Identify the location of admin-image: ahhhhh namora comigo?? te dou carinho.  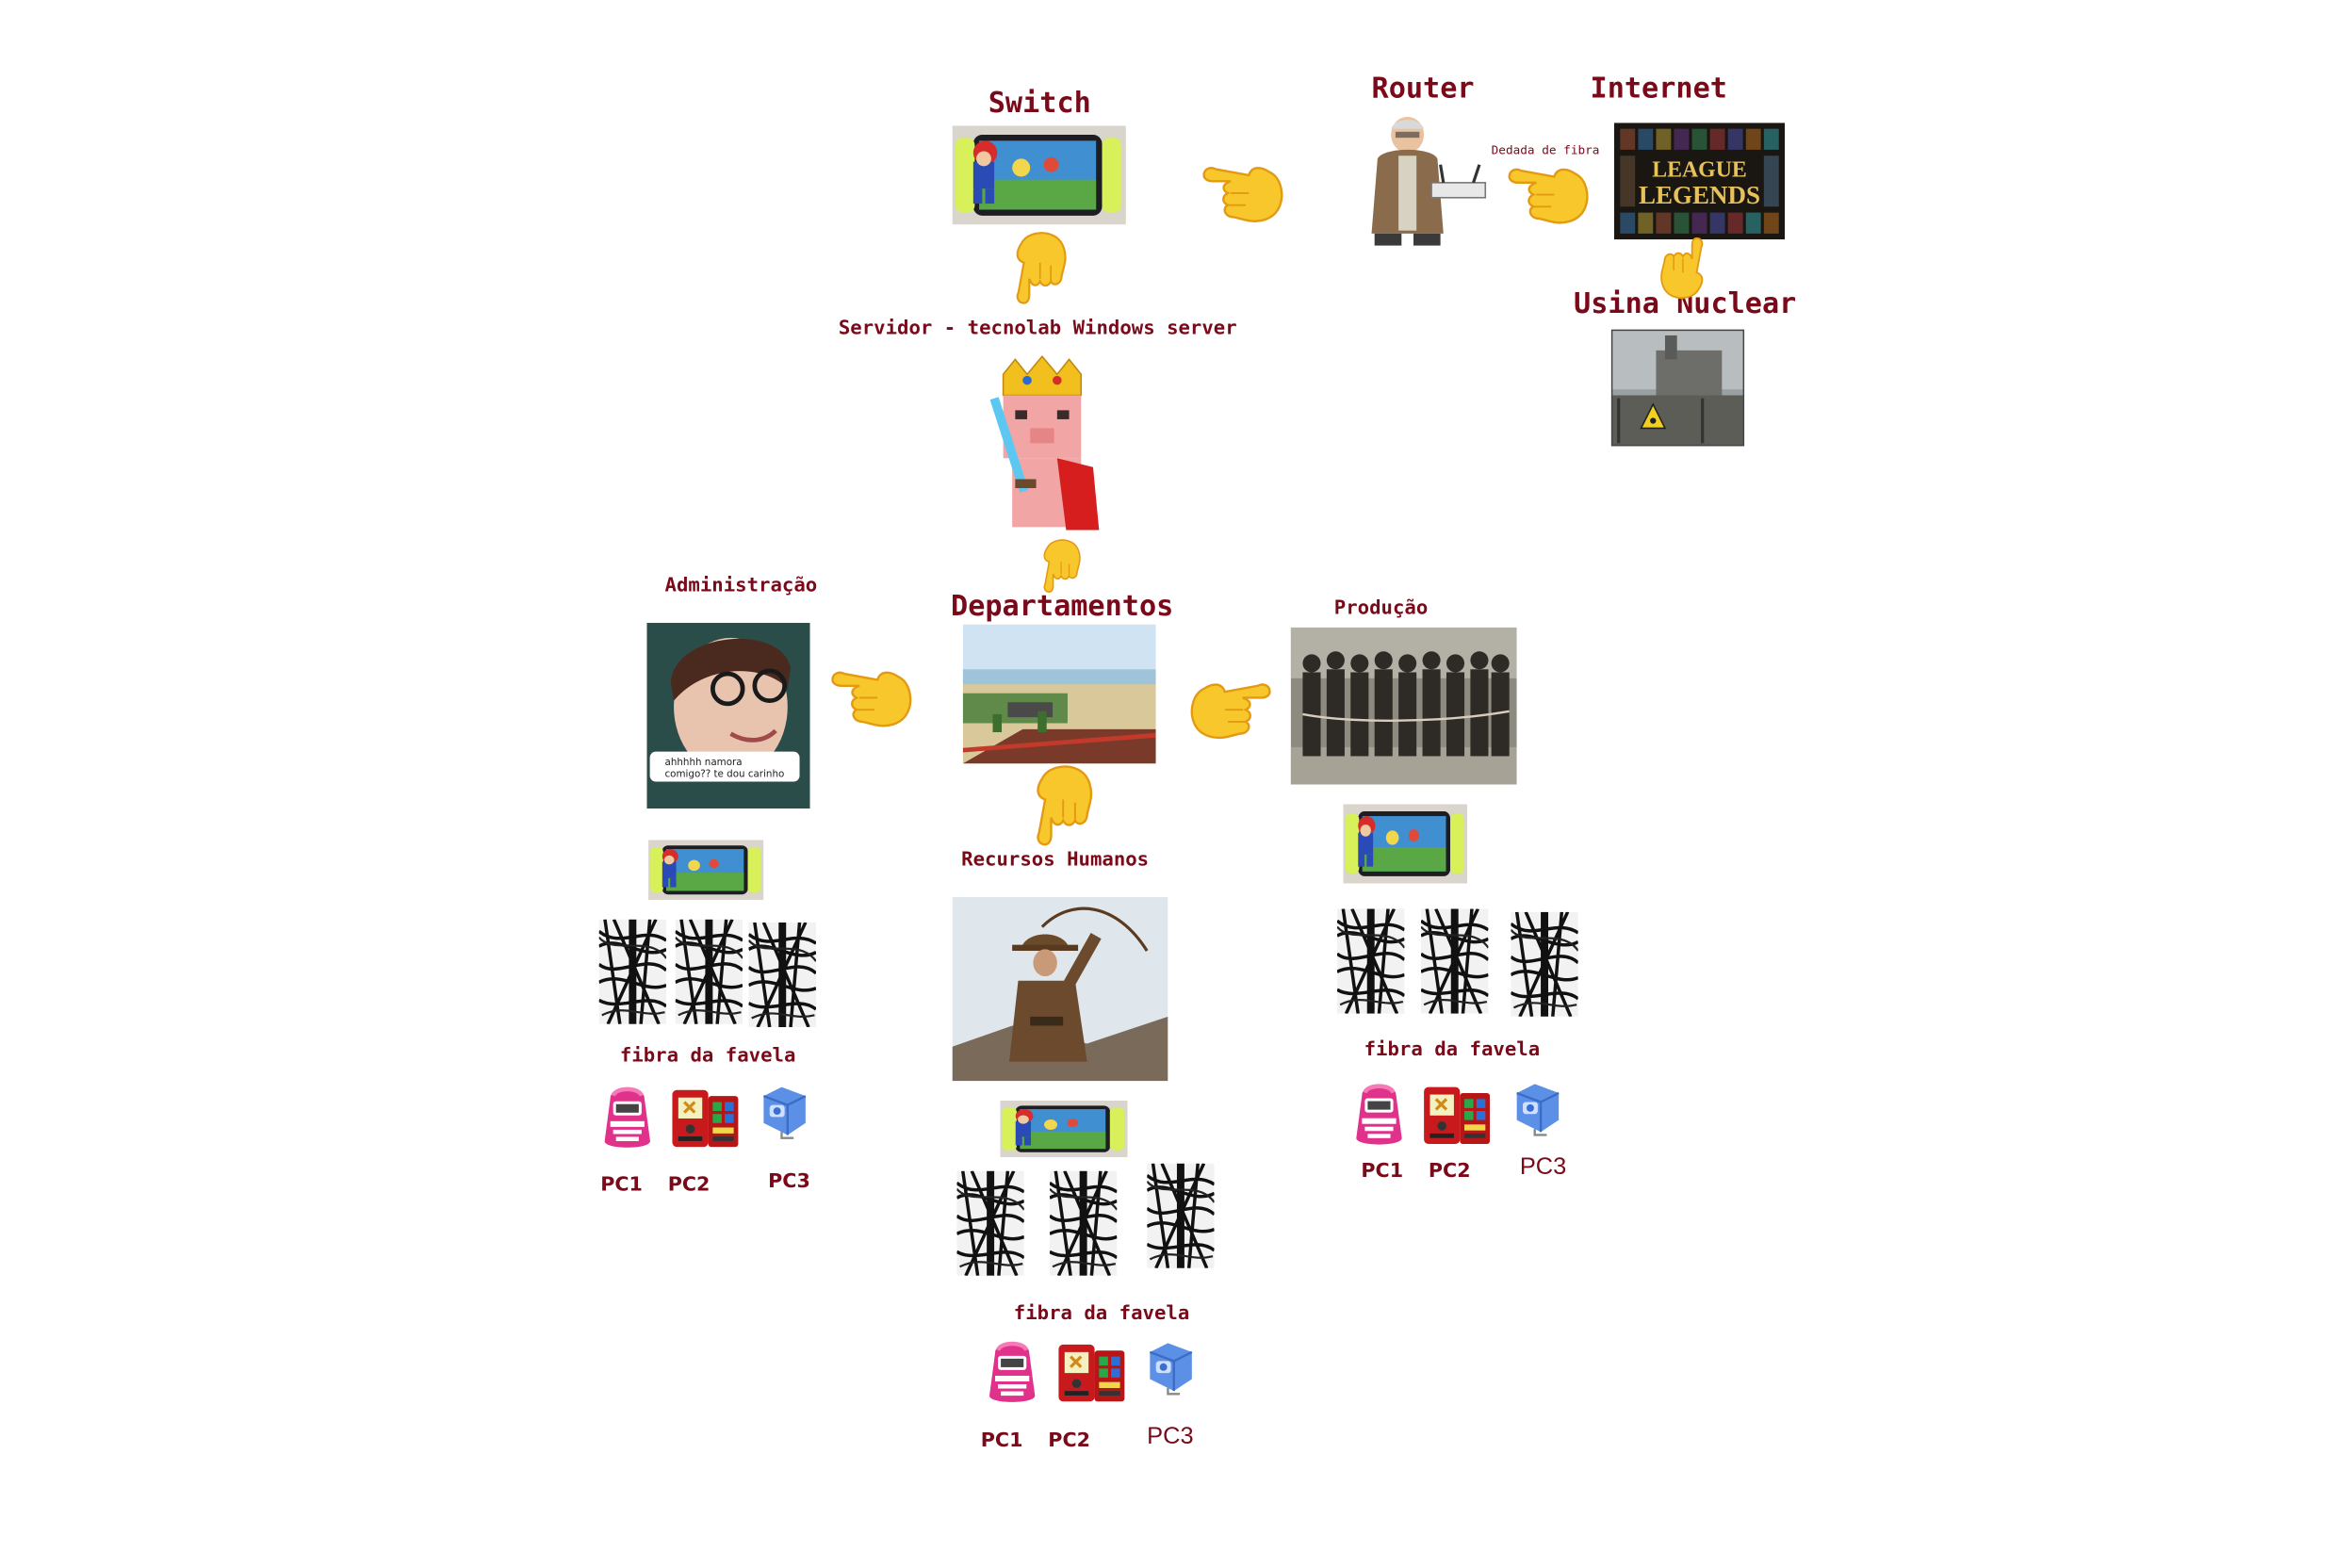
(728, 716).